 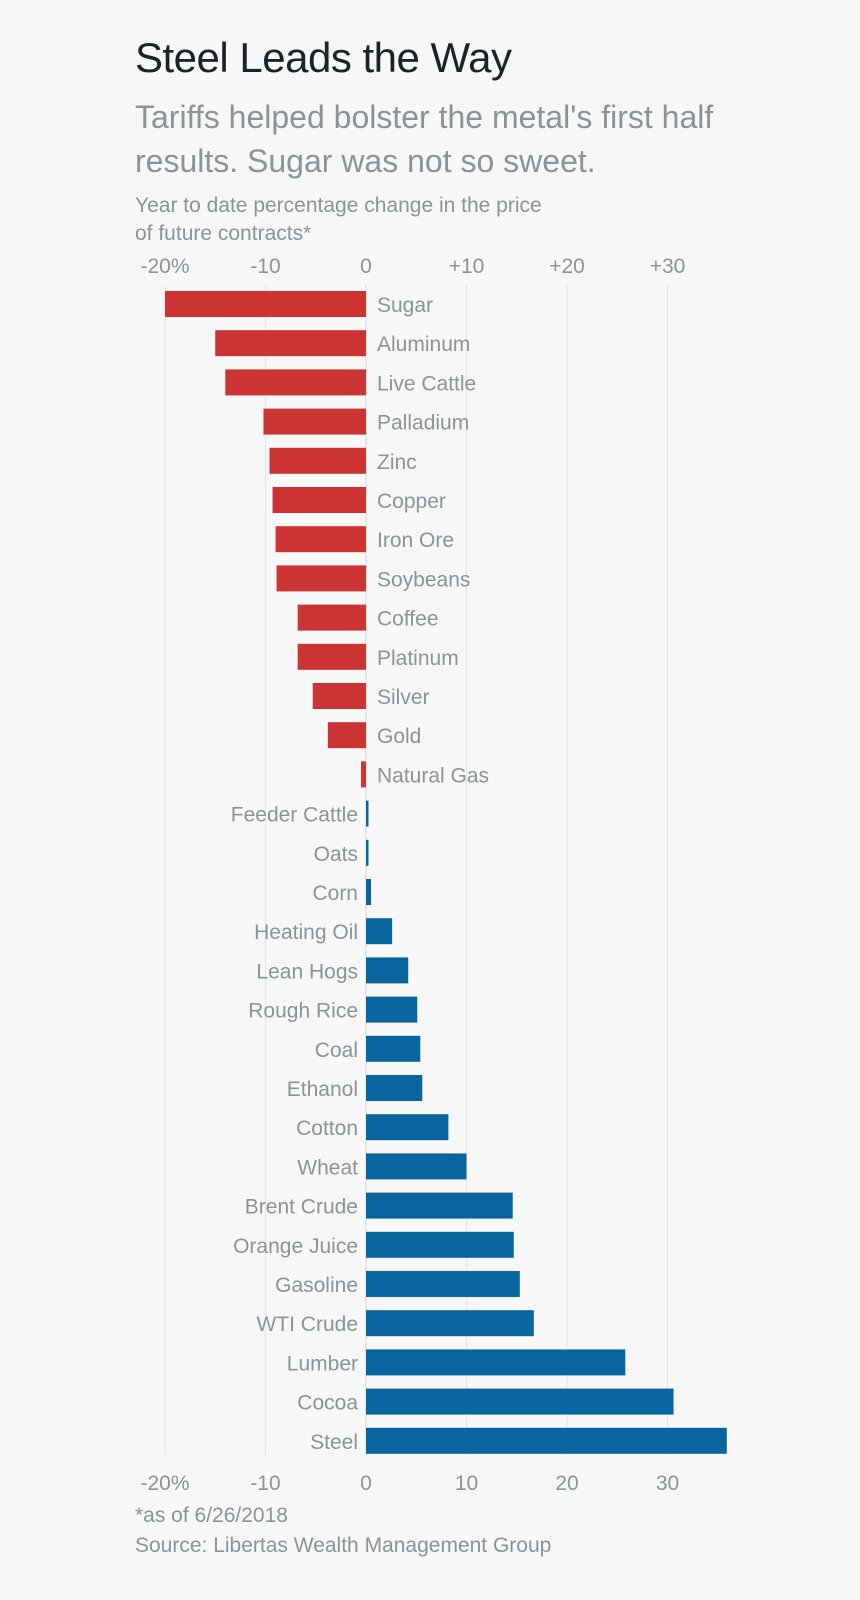 What do you see at coordinates (306, 932) in the screenshot?
I see `category-label: Heating Oil` at bounding box center [306, 932].